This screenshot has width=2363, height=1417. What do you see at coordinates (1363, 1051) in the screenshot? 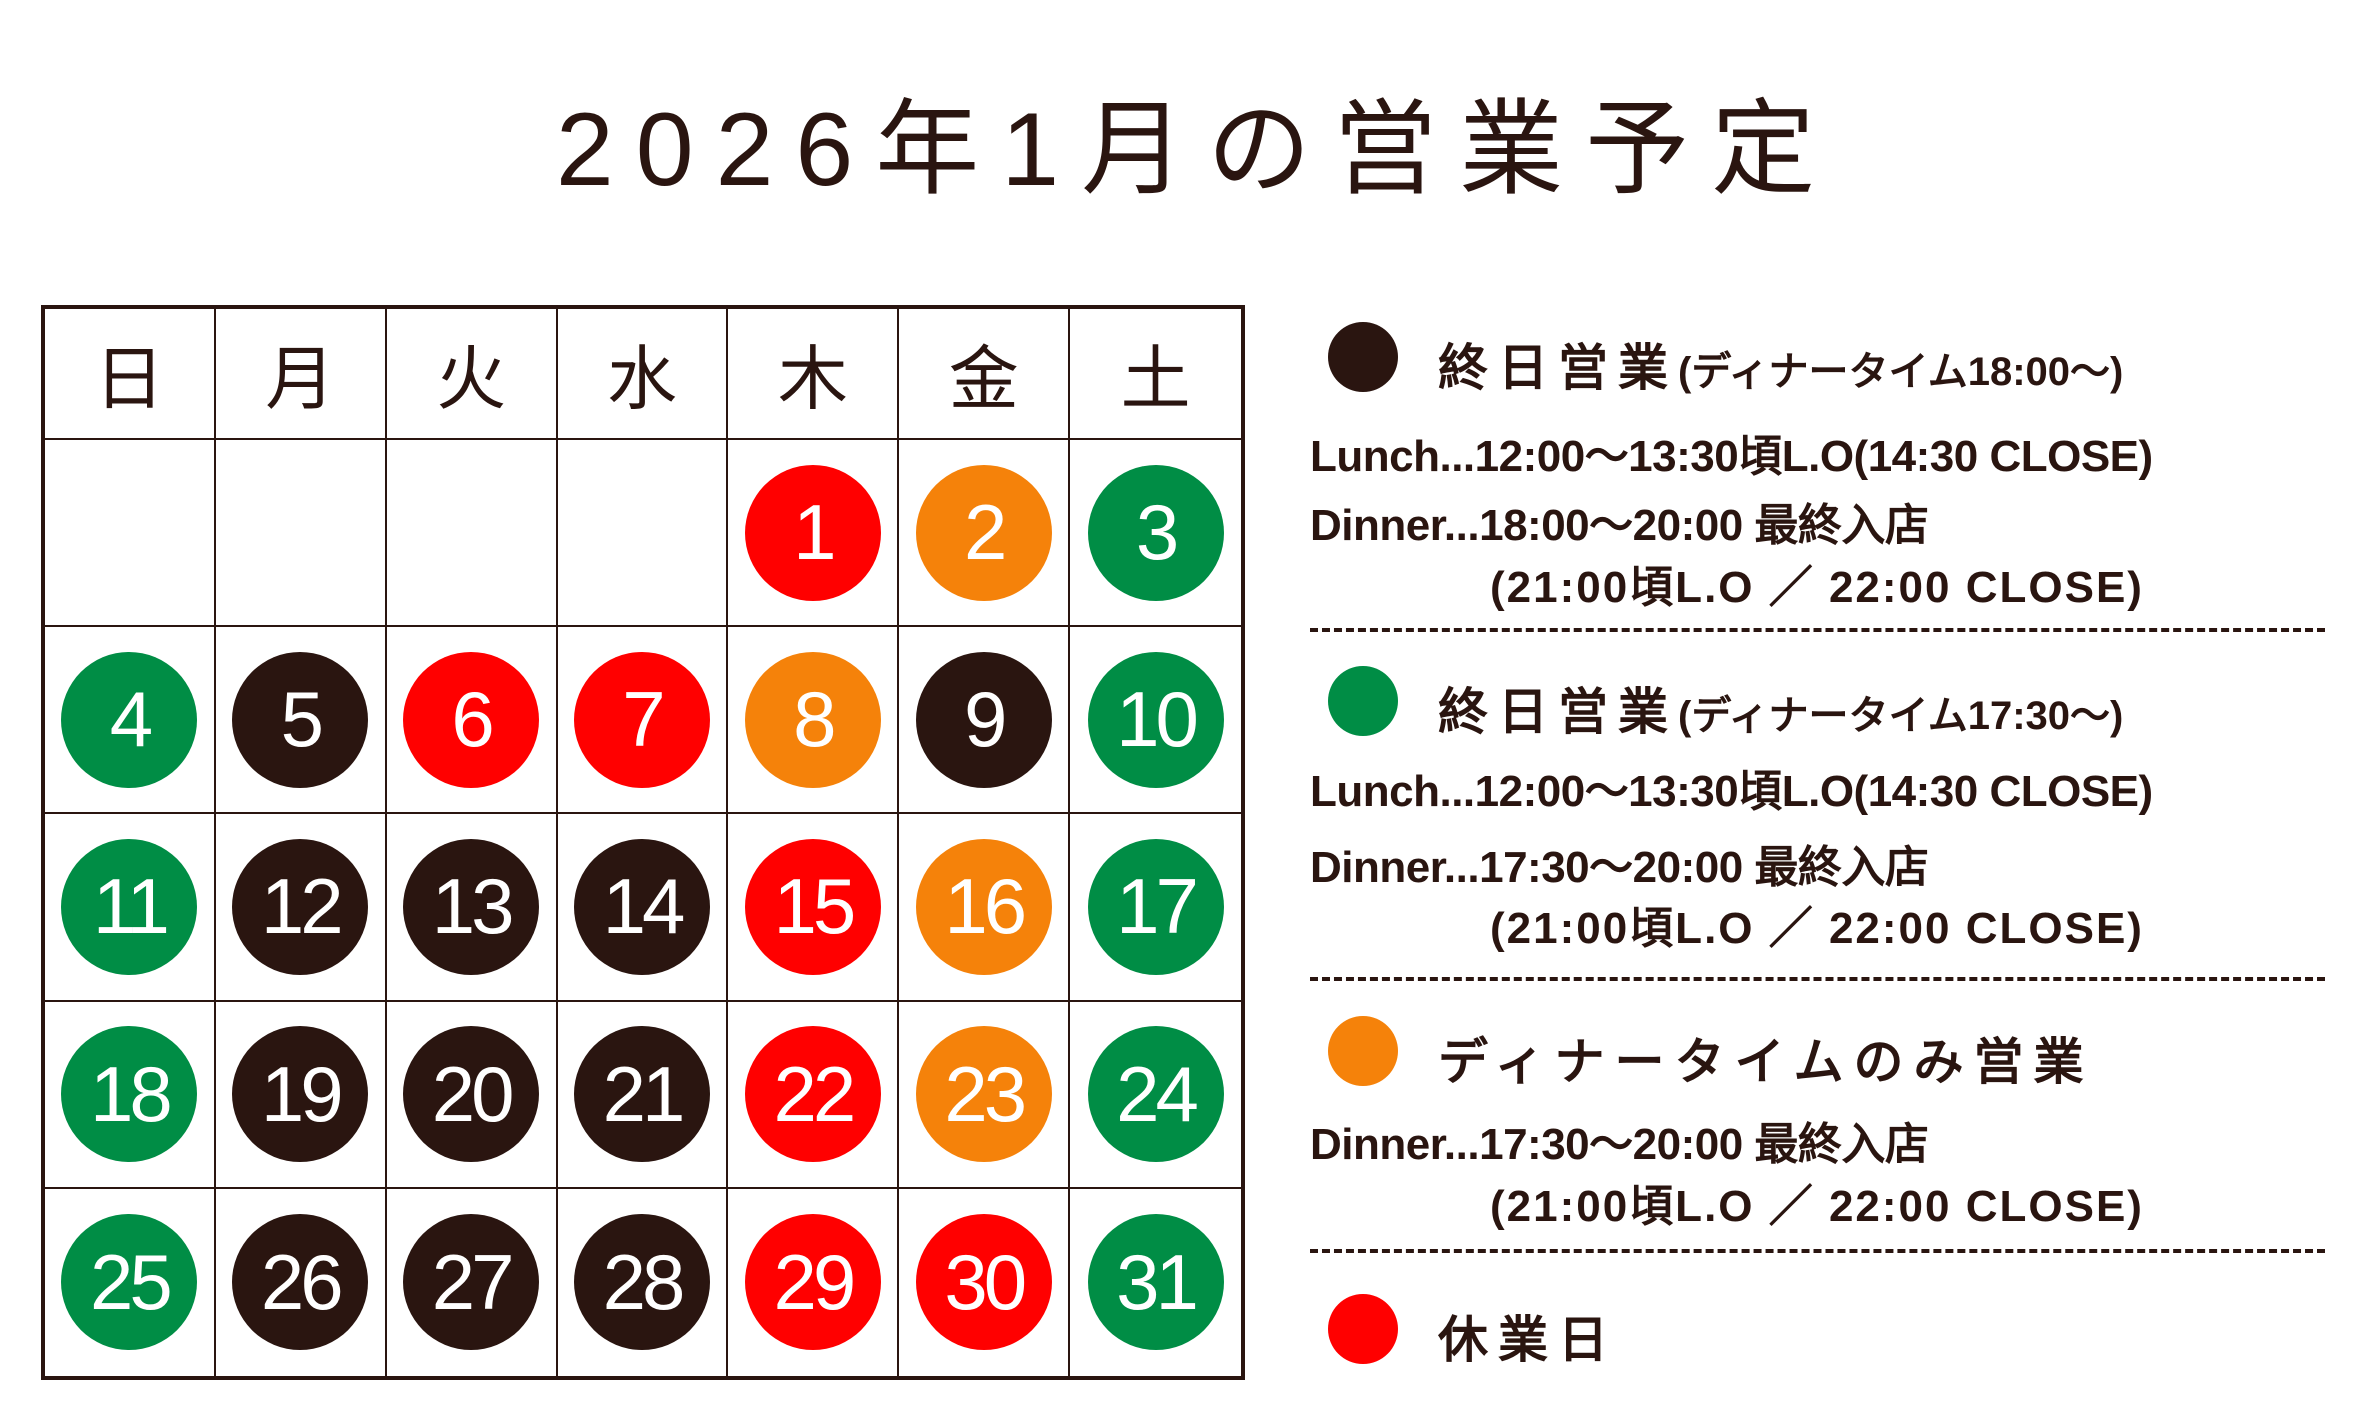
I see `legend-dot-orange-icon` at bounding box center [1363, 1051].